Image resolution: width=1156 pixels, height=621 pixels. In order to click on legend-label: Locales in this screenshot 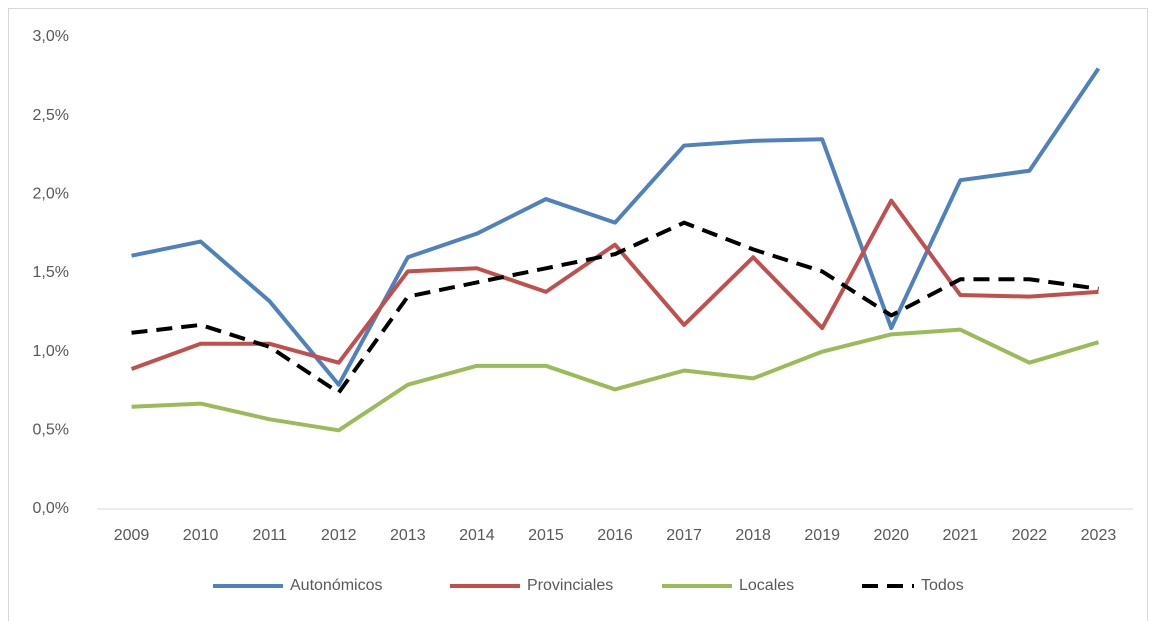, I will do `click(766, 585)`.